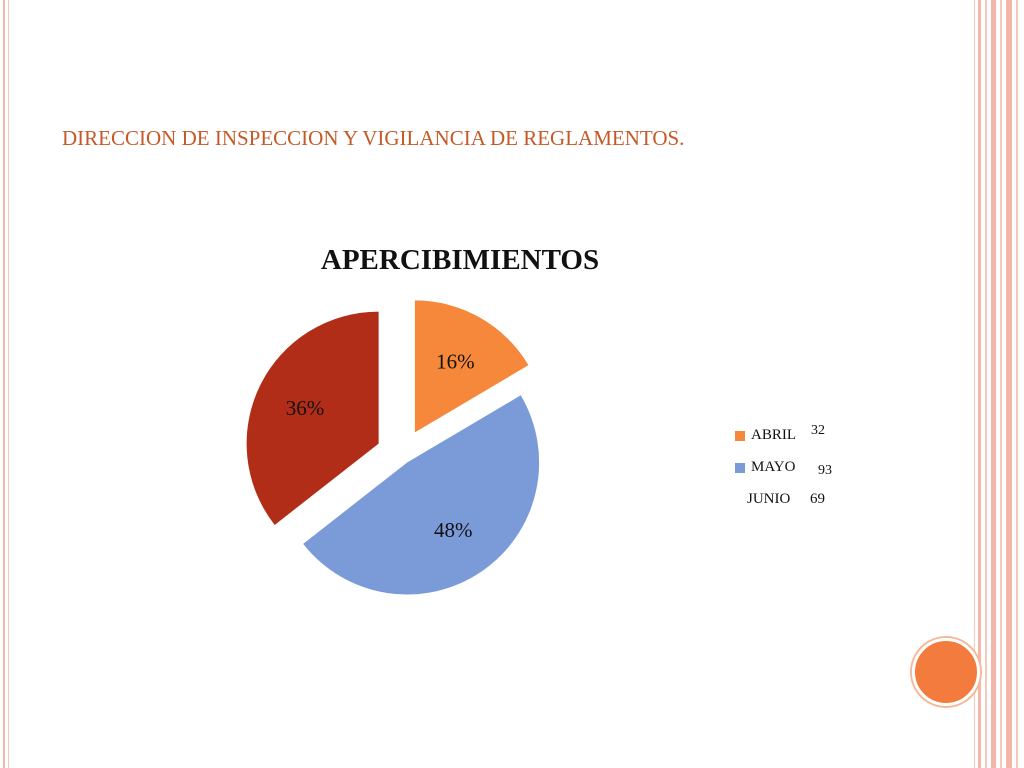 This screenshot has width=1024, height=768. What do you see at coordinates (825, 470) in the screenshot?
I see `legend-value-mayo: 93` at bounding box center [825, 470].